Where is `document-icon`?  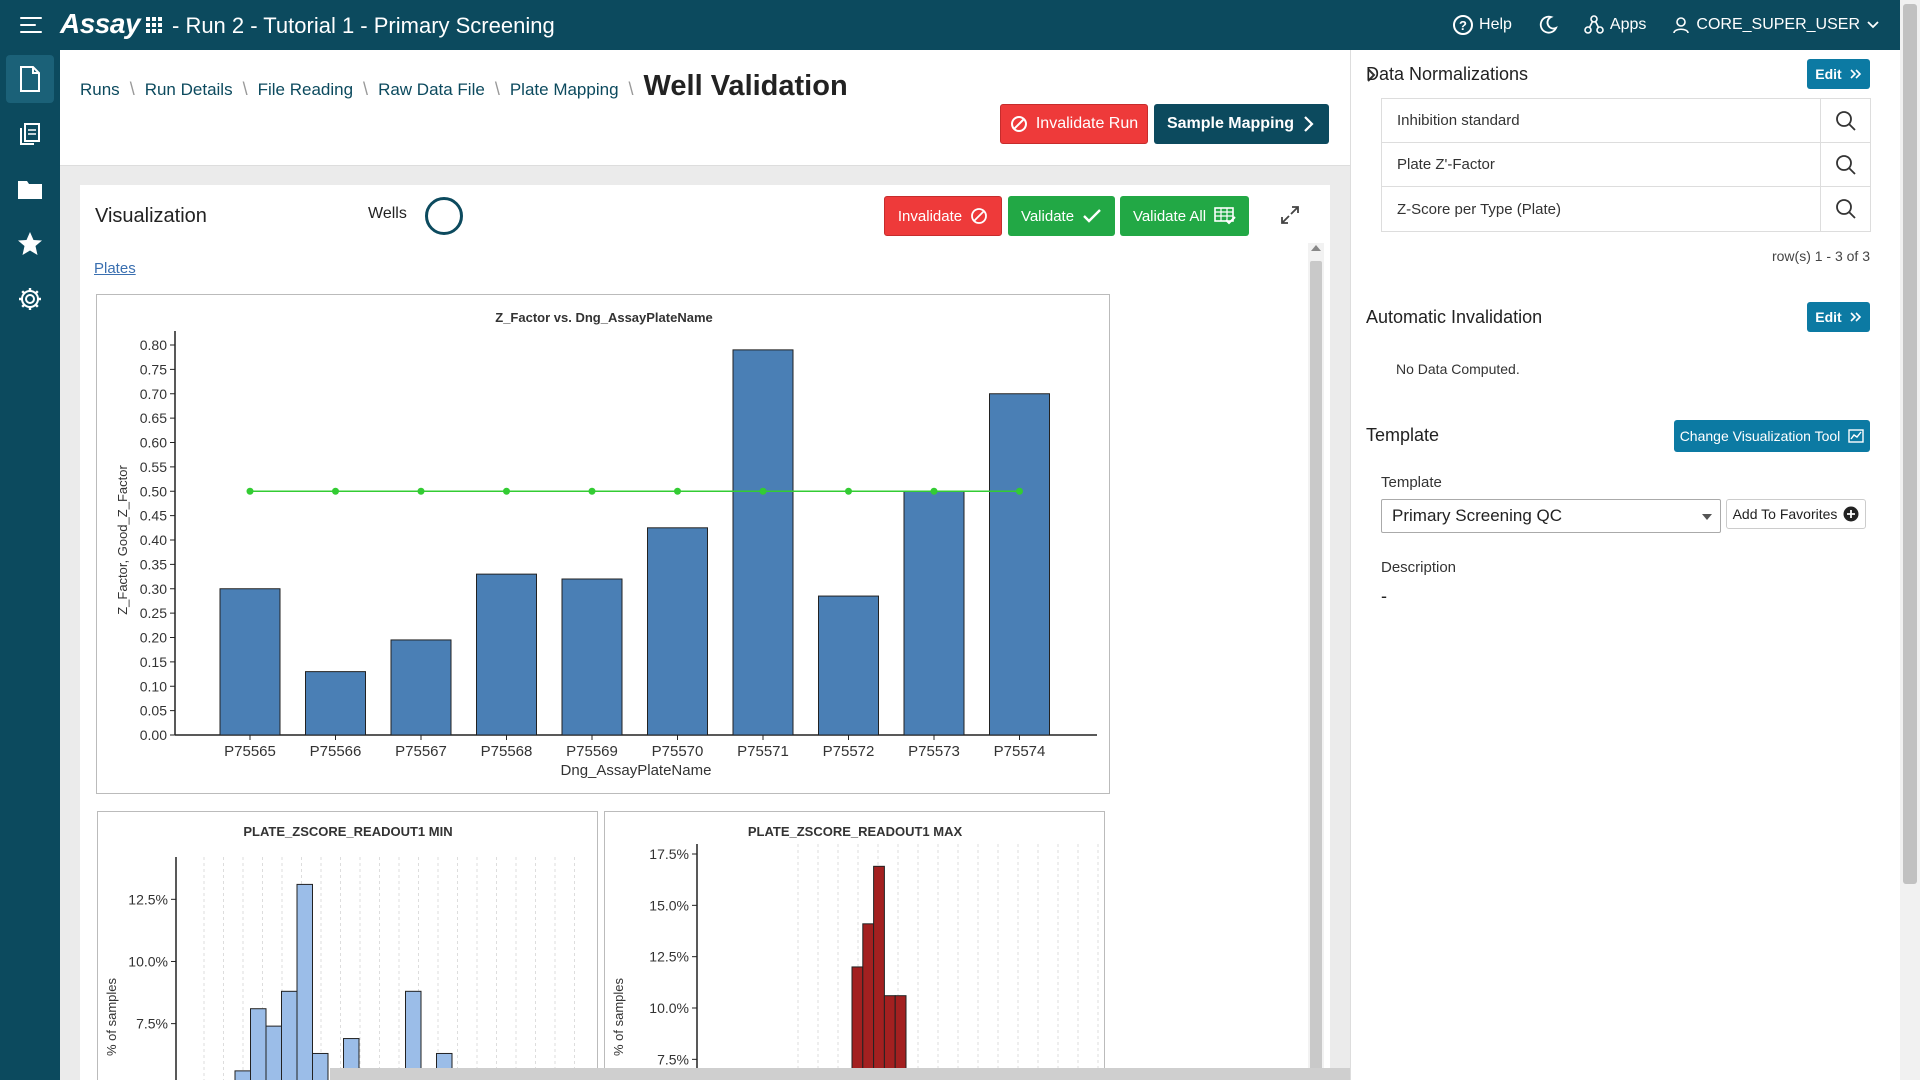
document-icon is located at coordinates (30, 79).